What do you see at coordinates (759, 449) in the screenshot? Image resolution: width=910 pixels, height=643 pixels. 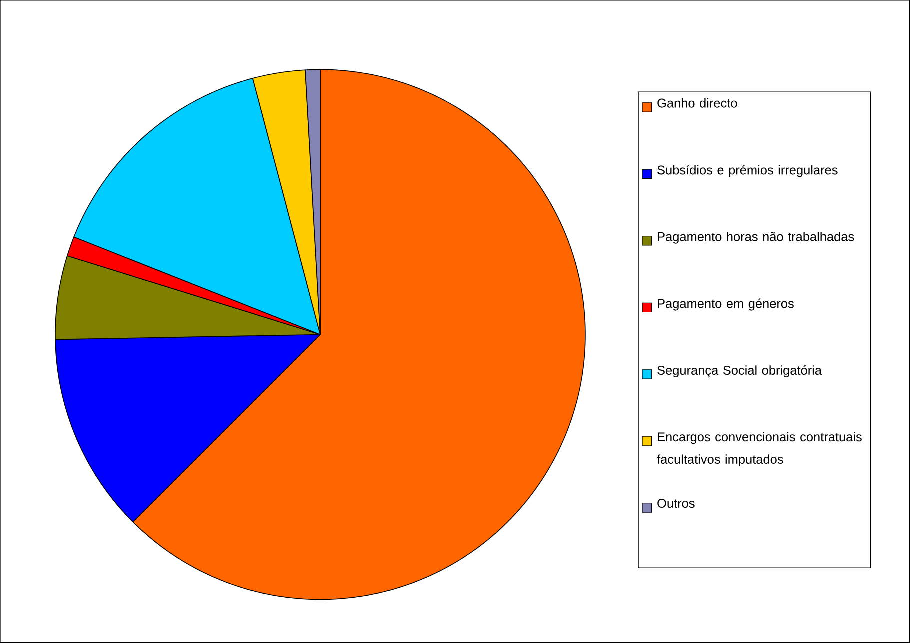 I see `legend-label: Encargos convencionais contratuais facultativos imputados` at bounding box center [759, 449].